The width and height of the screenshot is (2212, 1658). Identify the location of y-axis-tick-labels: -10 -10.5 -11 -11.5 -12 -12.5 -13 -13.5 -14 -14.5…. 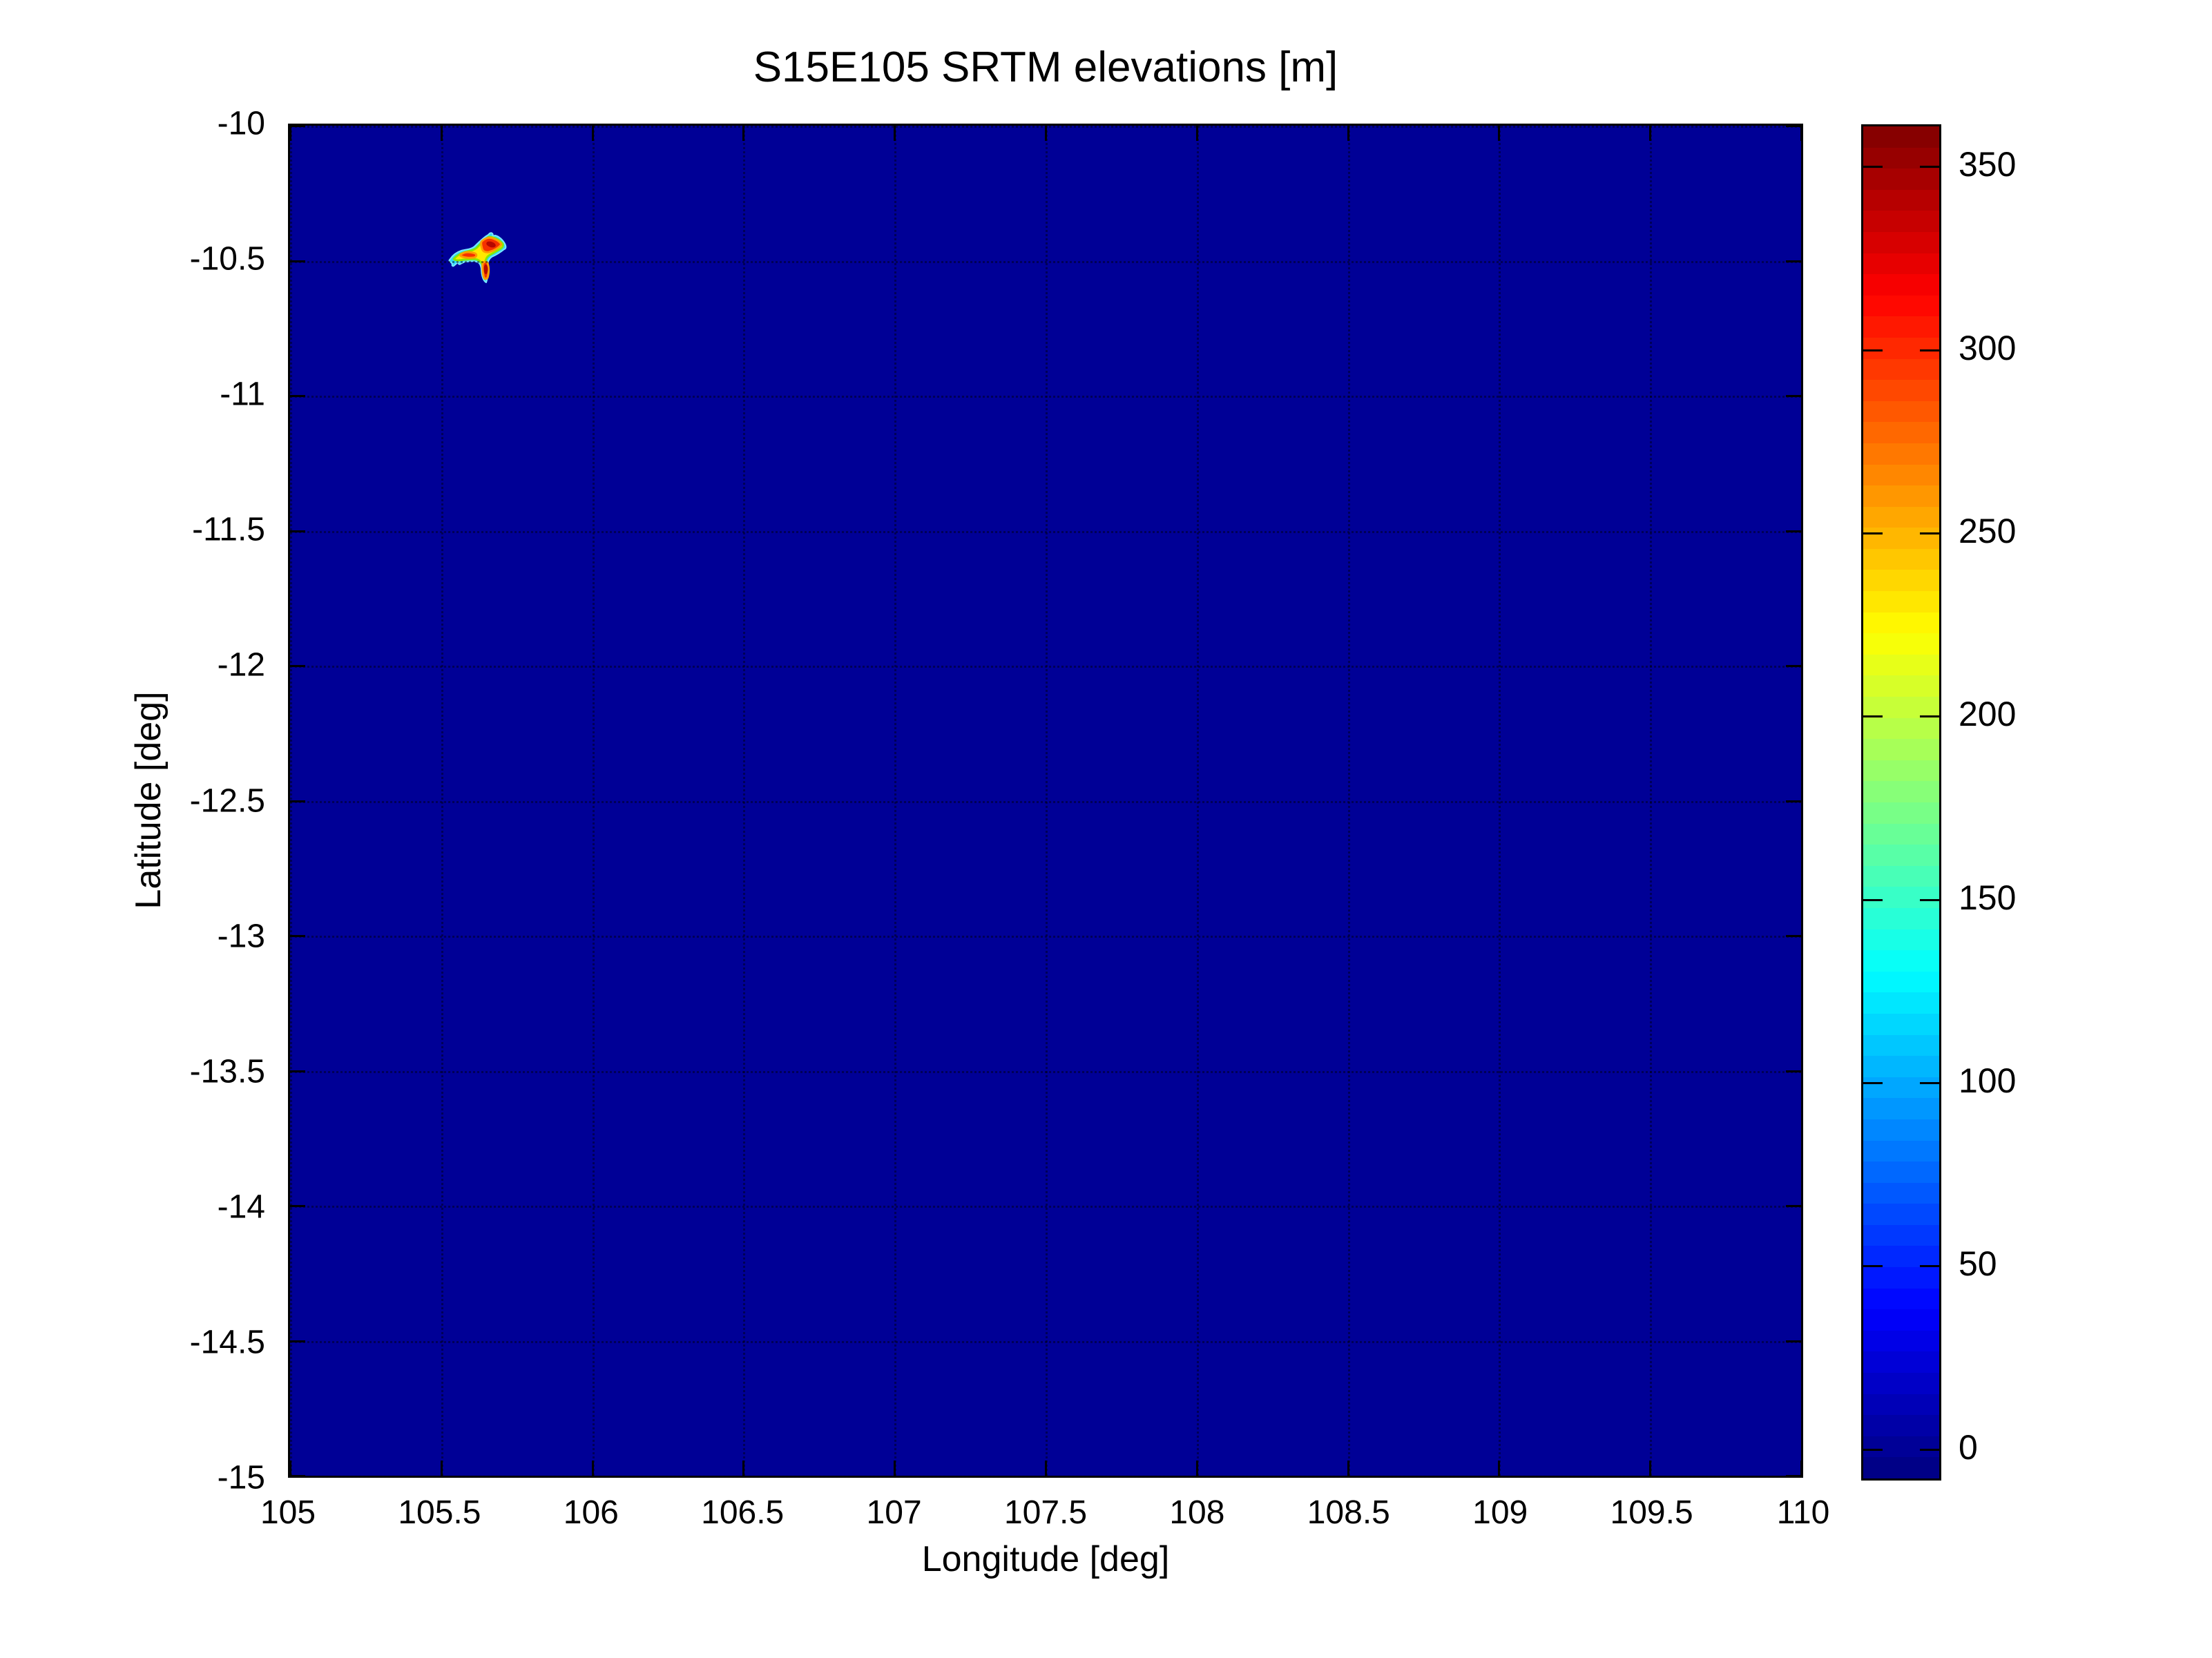
(137, 801).